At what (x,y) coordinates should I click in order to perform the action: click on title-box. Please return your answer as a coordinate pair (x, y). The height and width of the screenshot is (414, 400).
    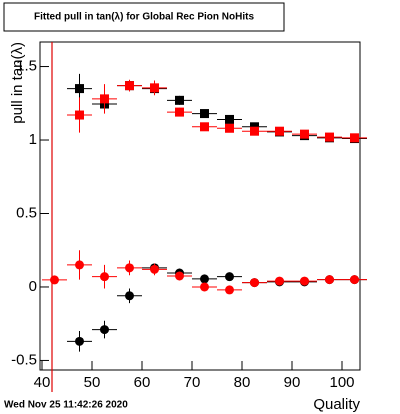
    Looking at the image, I should click on (144, 17).